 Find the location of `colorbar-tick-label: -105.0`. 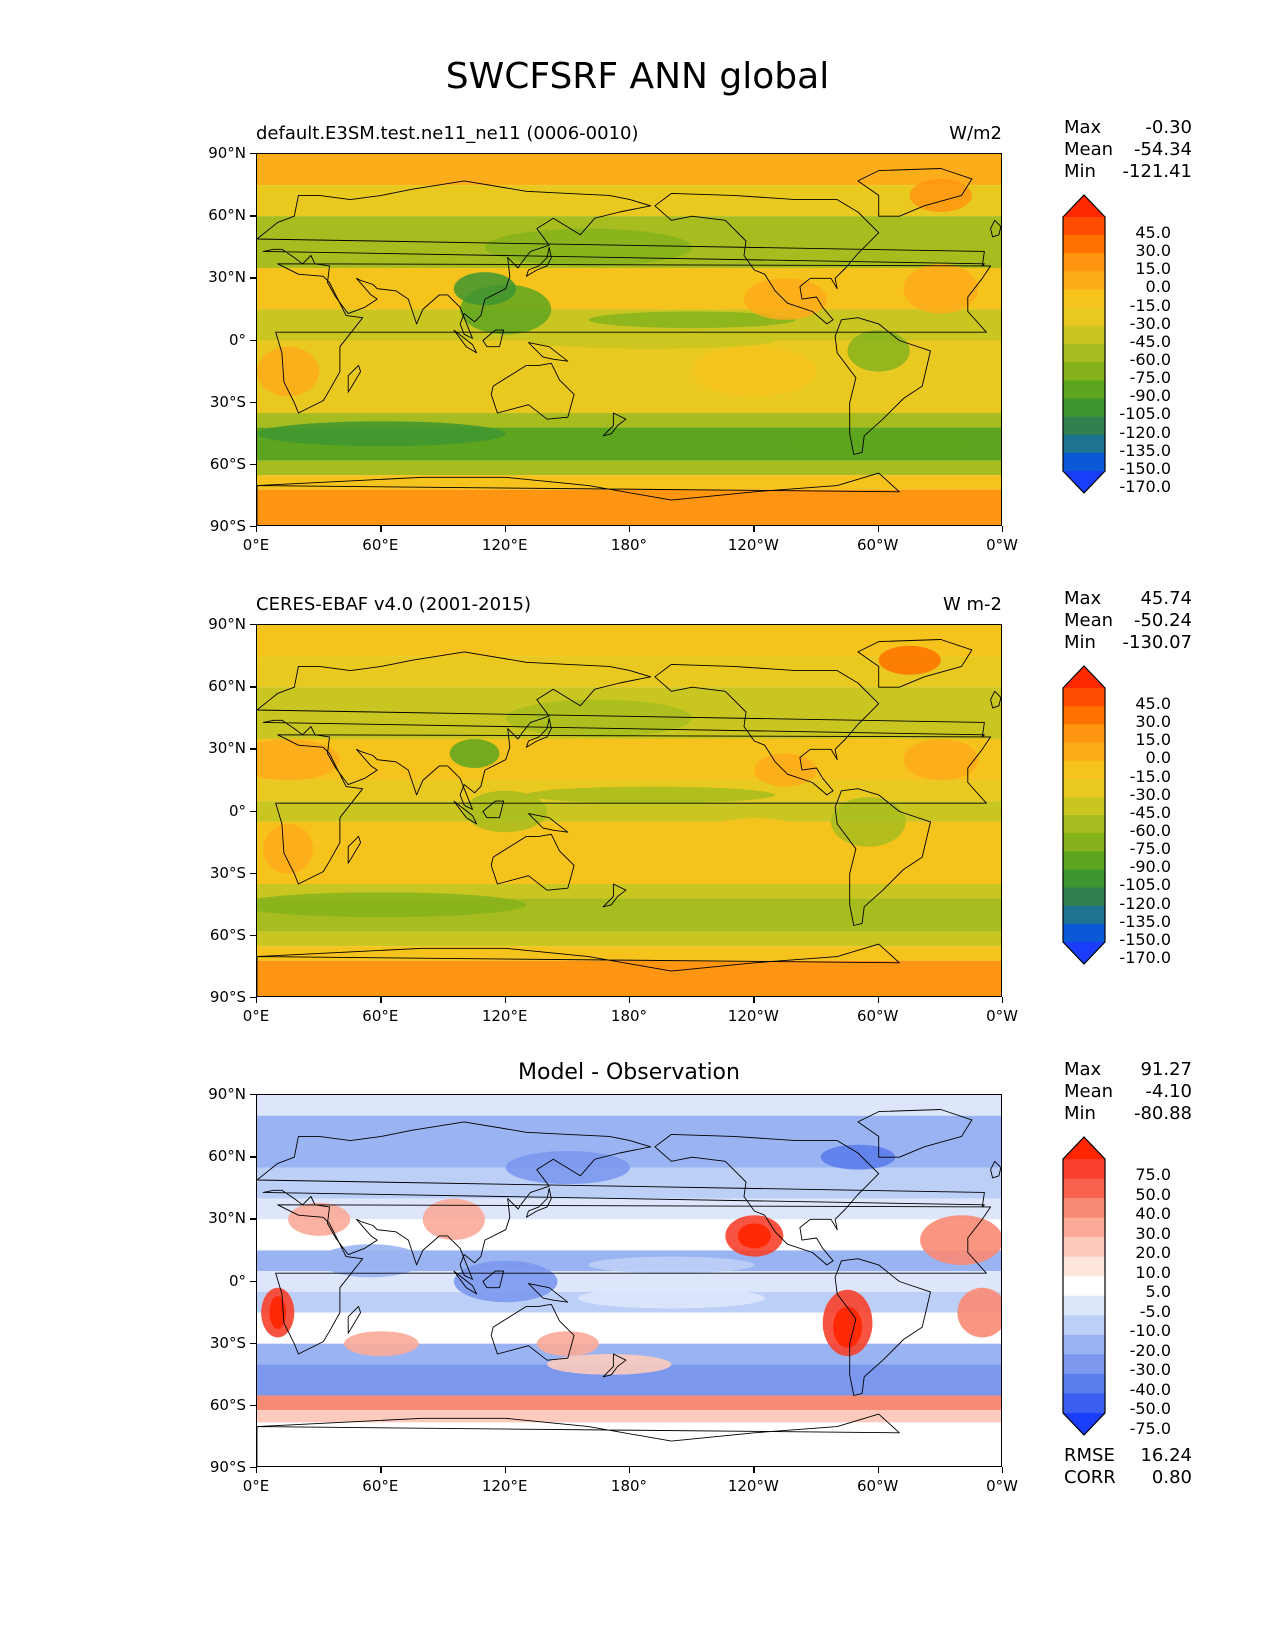

colorbar-tick-label: -105.0 is located at coordinates (1145, 414).